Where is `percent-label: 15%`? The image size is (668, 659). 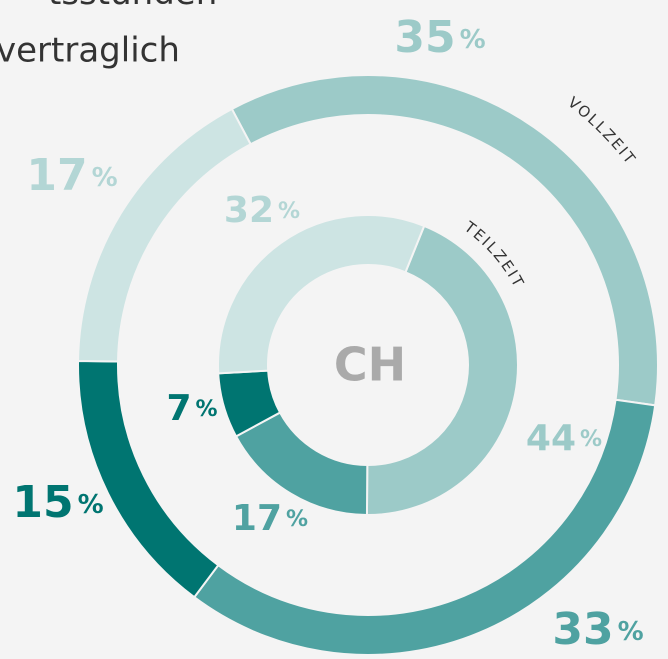
percent-label: 15% is located at coordinates (57, 502).